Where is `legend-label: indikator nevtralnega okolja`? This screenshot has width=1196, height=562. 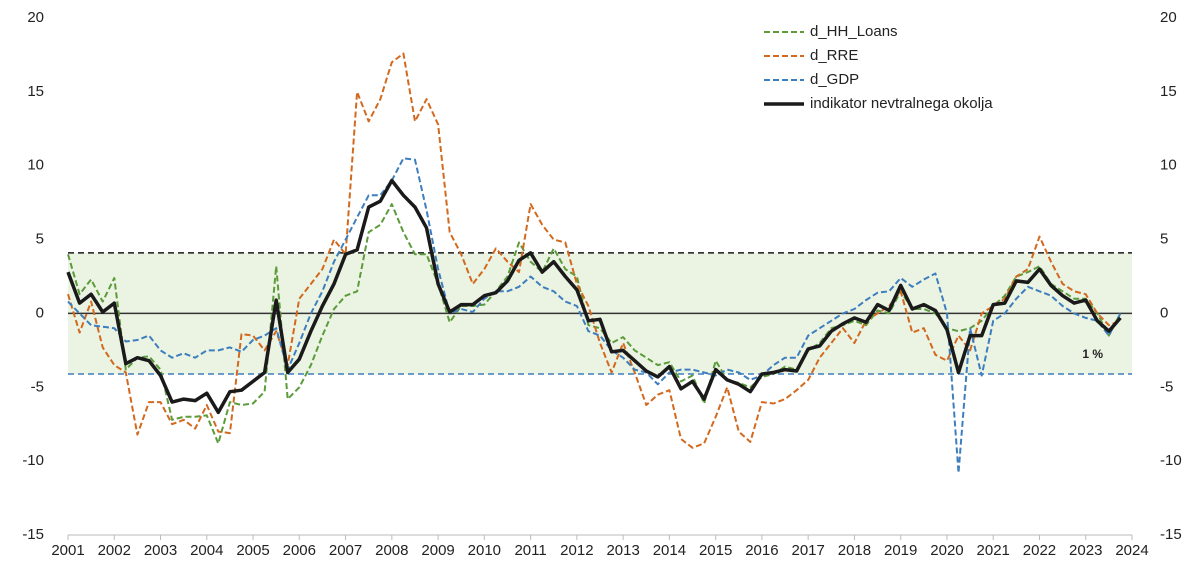
legend-label: indikator nevtralnega okolja is located at coordinates (901, 103).